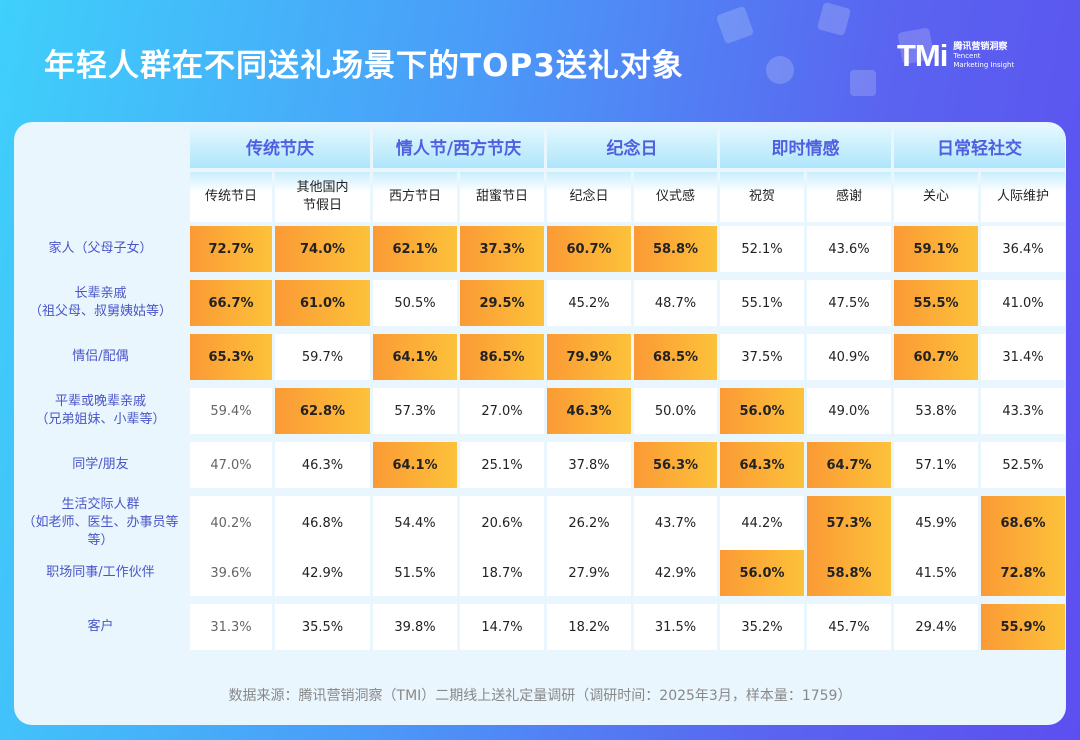 This screenshot has height=740, width=1080. I want to click on column-header-line: 人际维护, so click(1022, 196).